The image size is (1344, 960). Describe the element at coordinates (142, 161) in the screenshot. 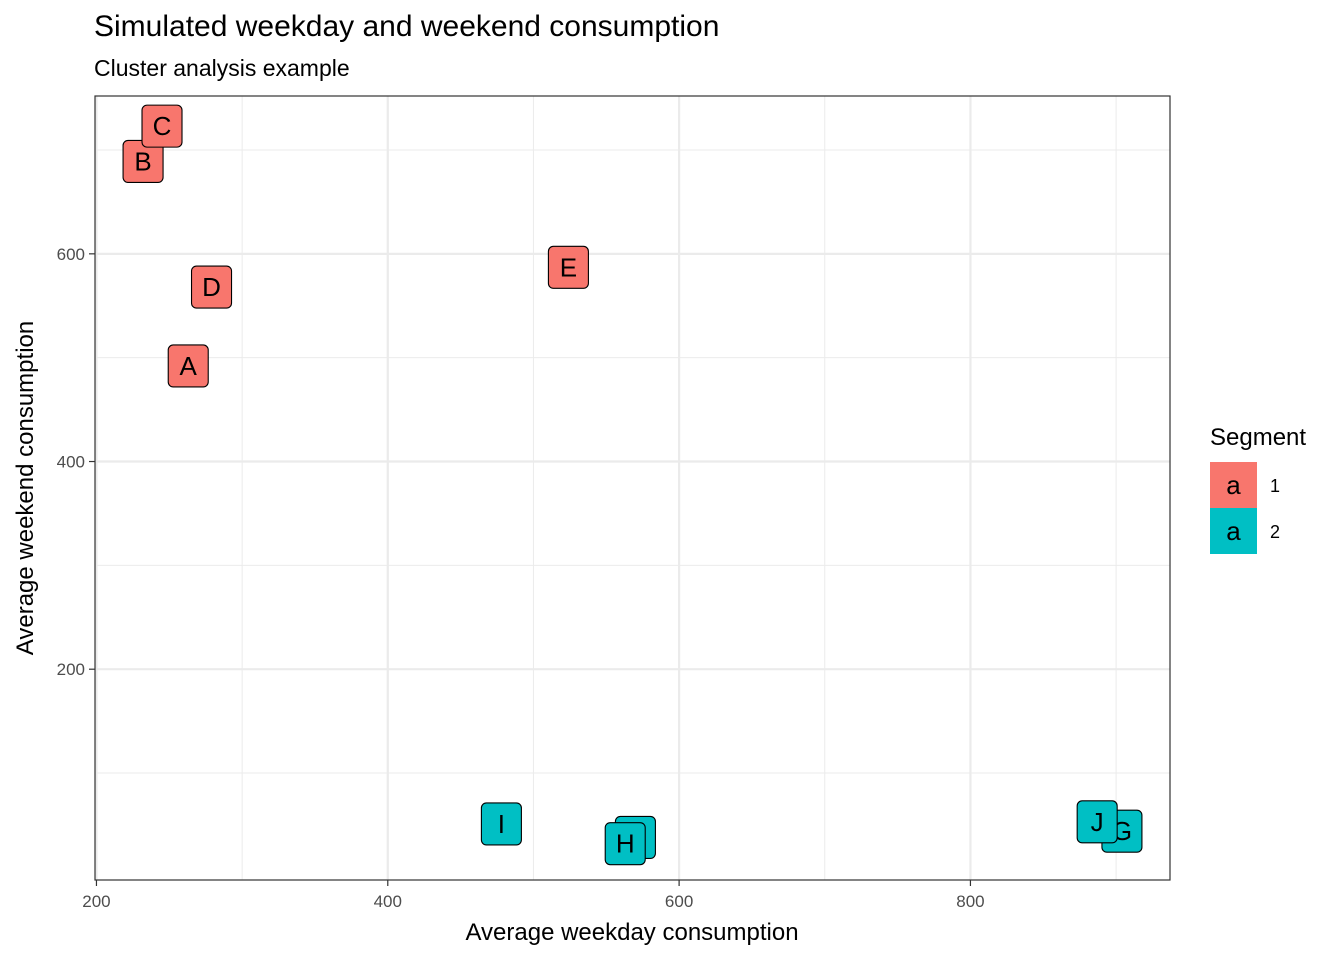

I see `point-label-text: B` at that location.